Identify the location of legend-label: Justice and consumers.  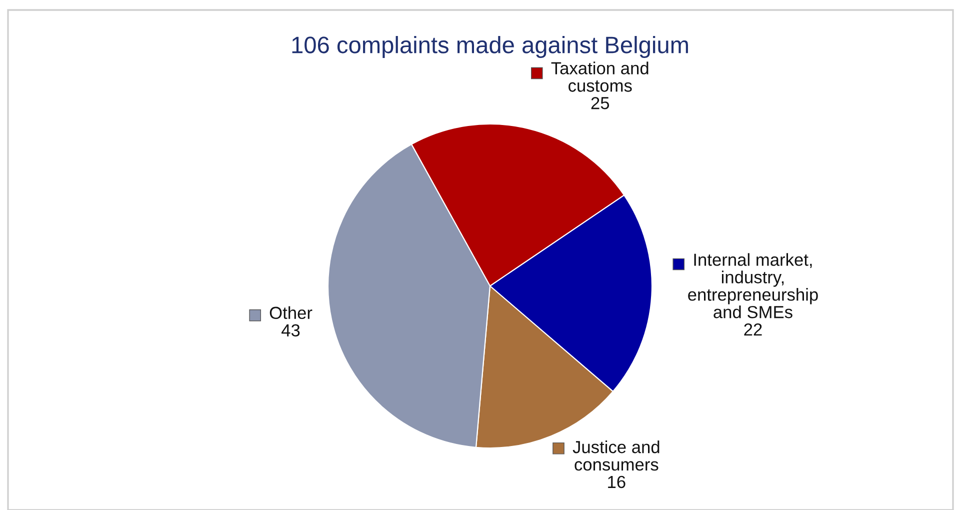
(616, 455).